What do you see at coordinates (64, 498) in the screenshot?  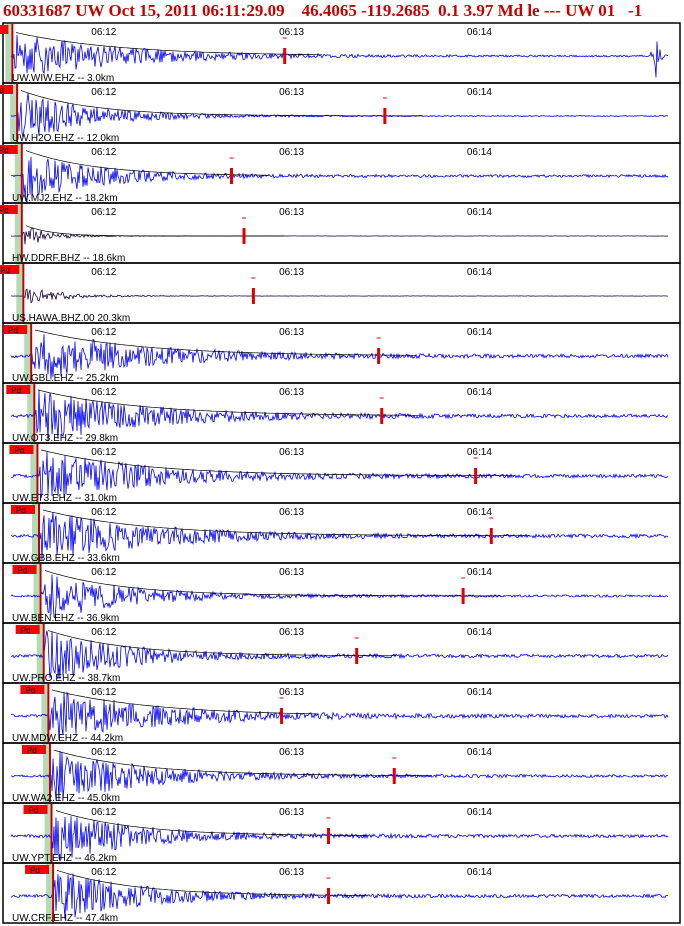 I see `station-label: UW.ET3.EHZ -- 31.0km` at bounding box center [64, 498].